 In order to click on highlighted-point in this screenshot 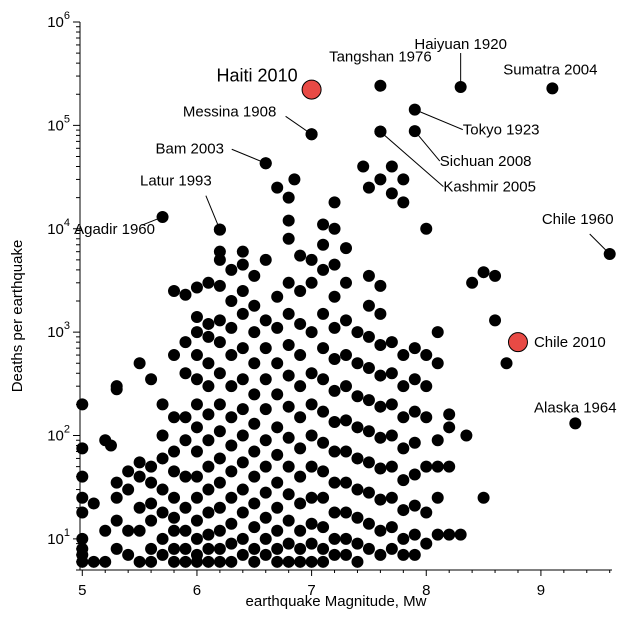, I will do `click(517, 342)`.